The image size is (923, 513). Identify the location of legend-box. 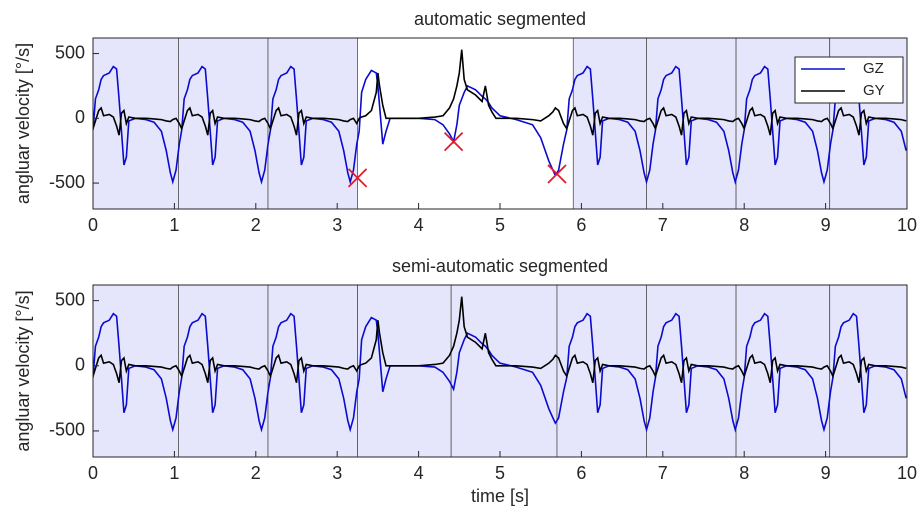
(849, 80).